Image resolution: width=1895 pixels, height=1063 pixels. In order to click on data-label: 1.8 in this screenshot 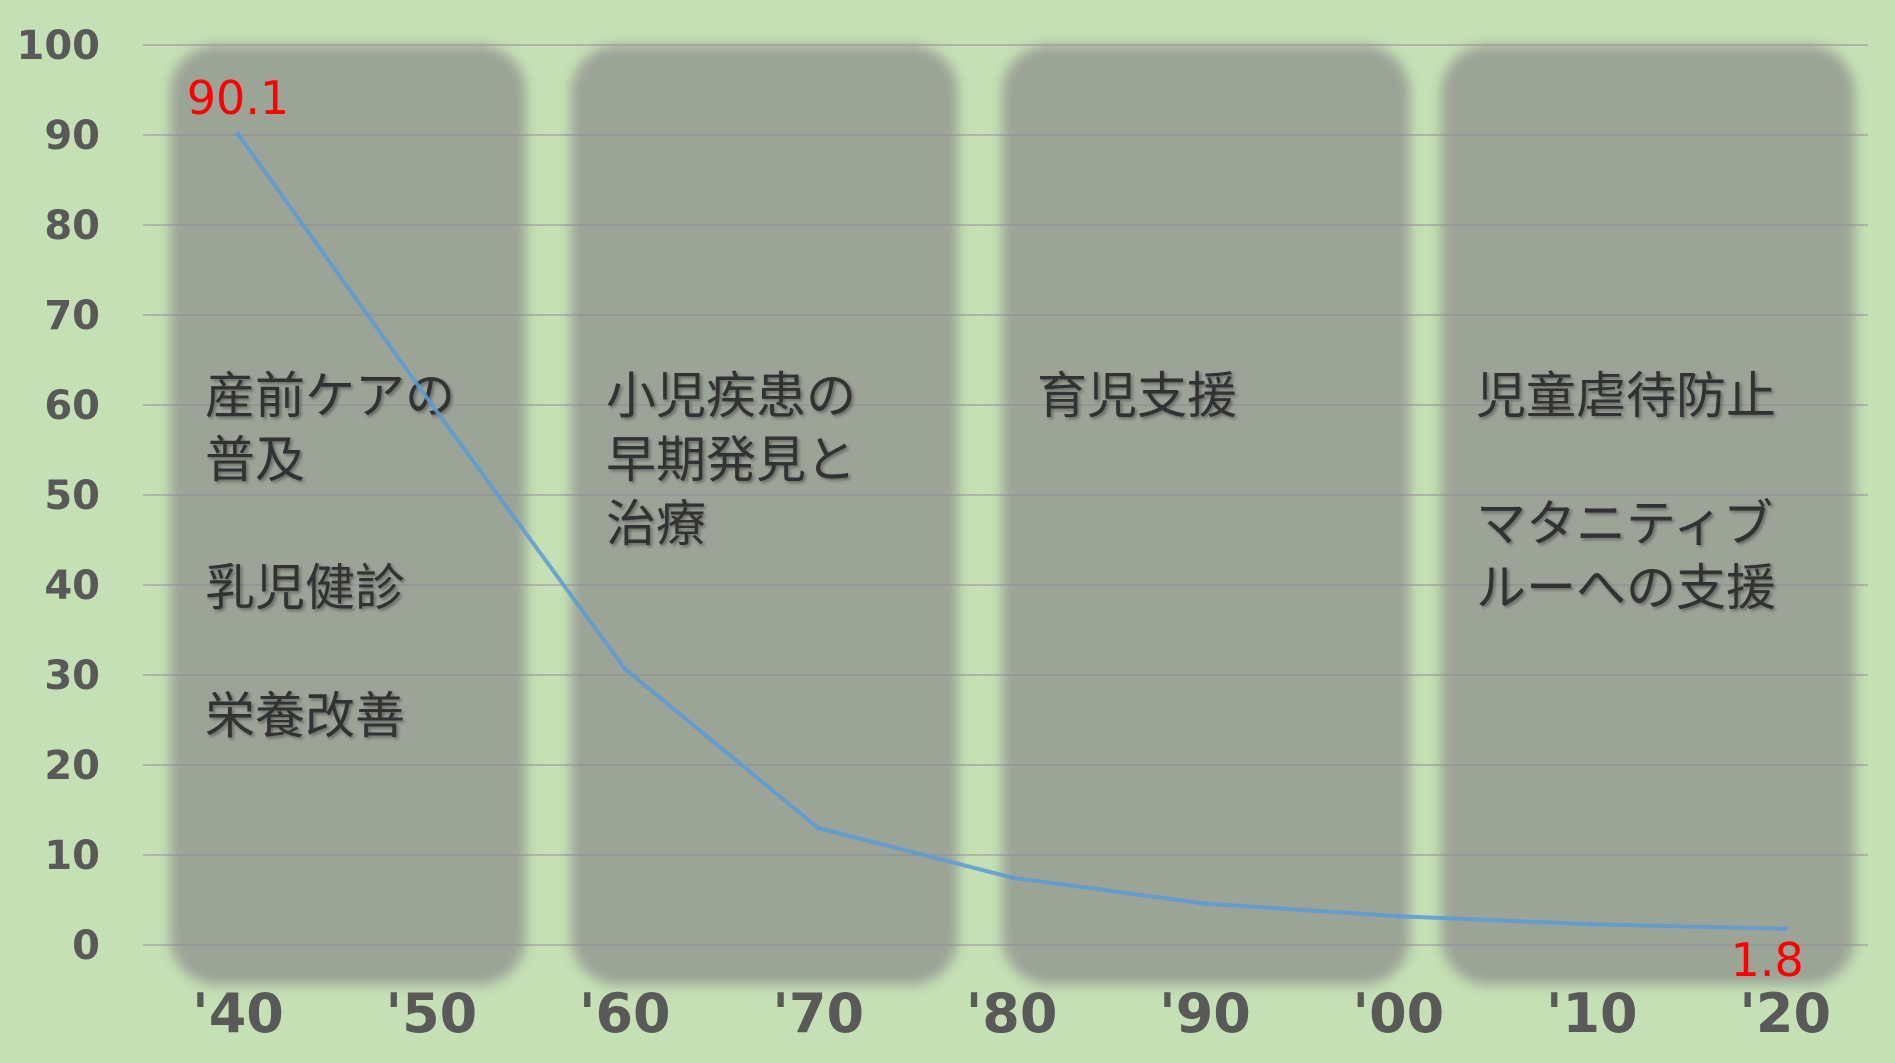, I will do `click(1767, 960)`.